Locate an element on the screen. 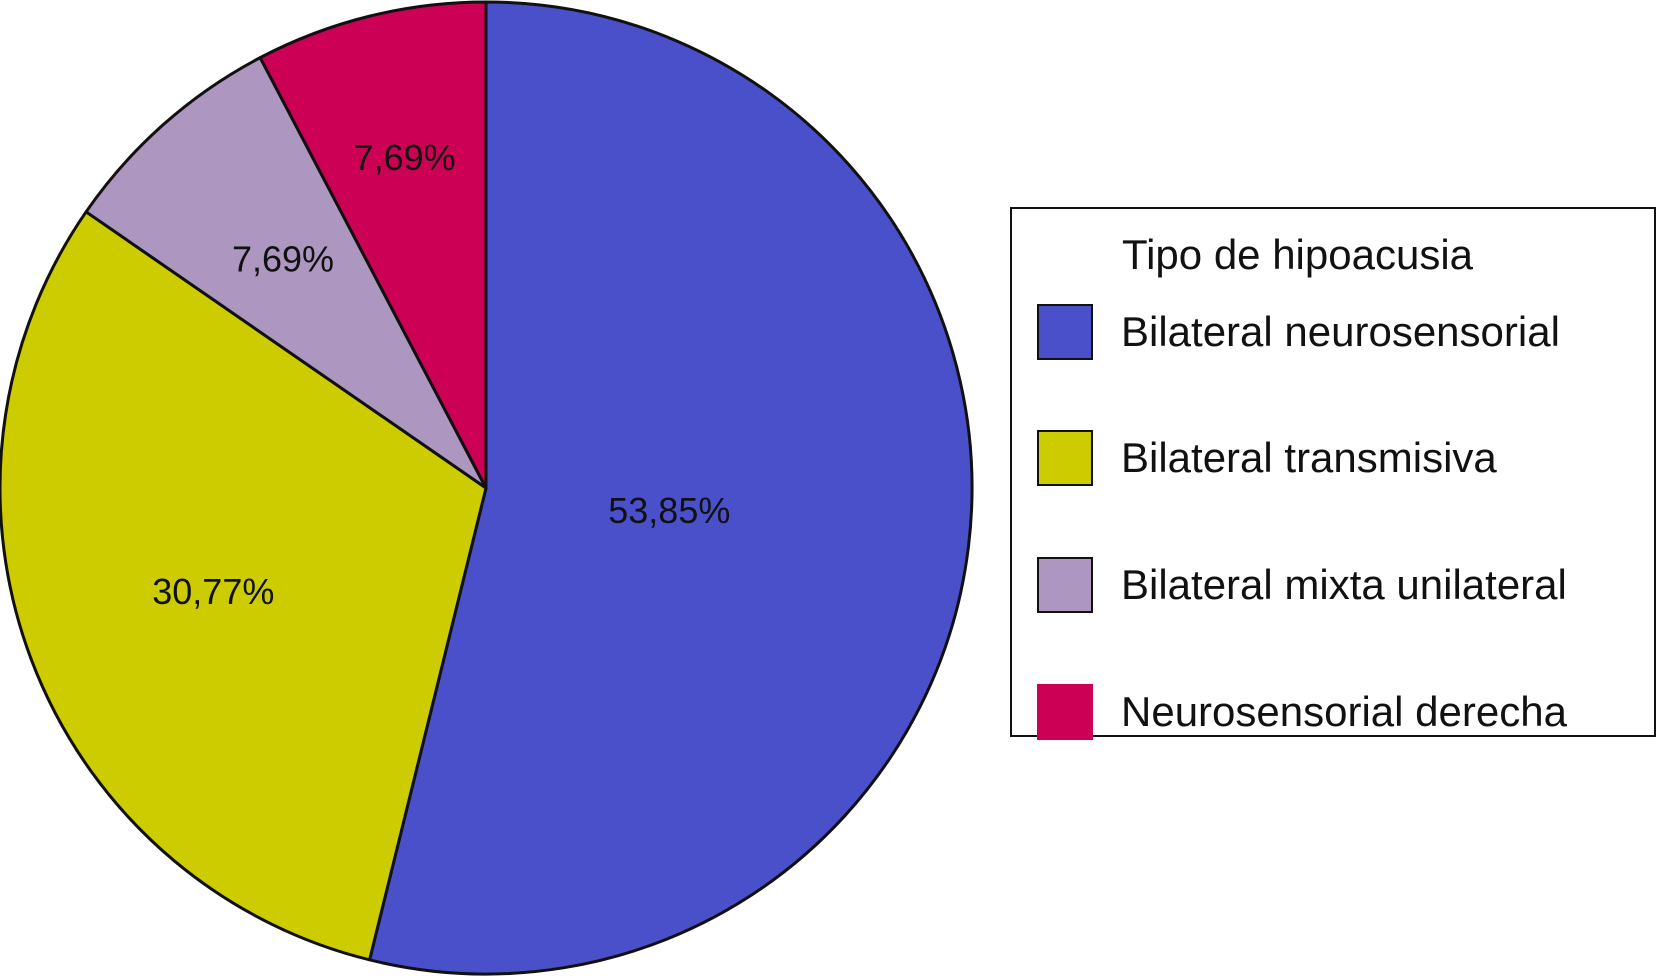  data-label-bilateral-transmisiva: 30,77% is located at coordinates (213, 591).